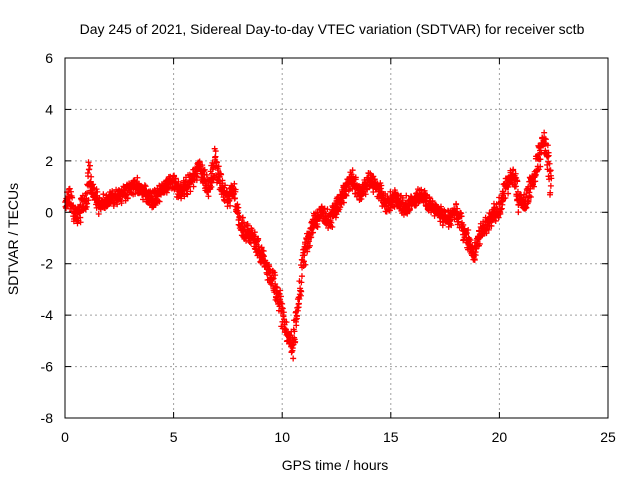  Describe the element at coordinates (49, 58) in the screenshot. I see `y-tick-label: 6` at that location.